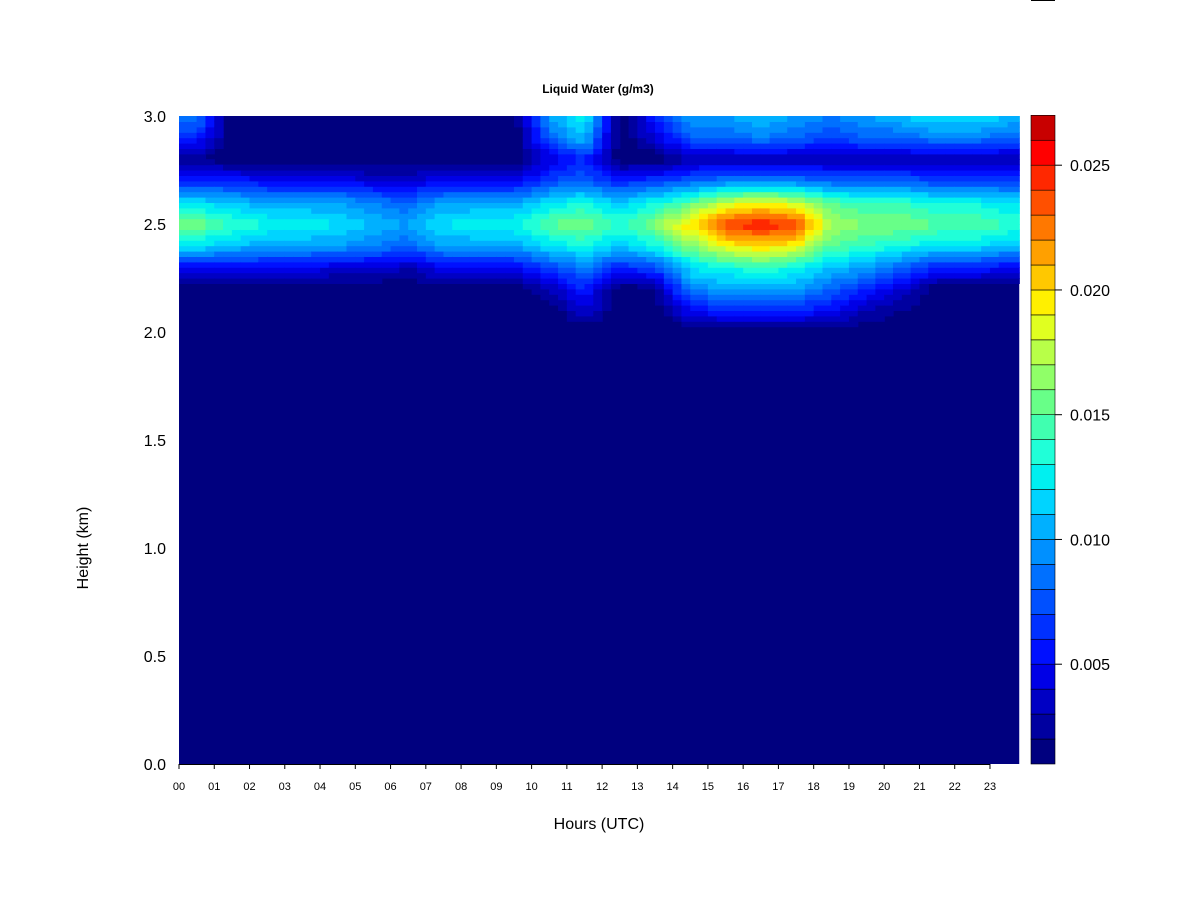  Describe the element at coordinates (531, 787) in the screenshot. I see `x-tick-label: 10` at that location.